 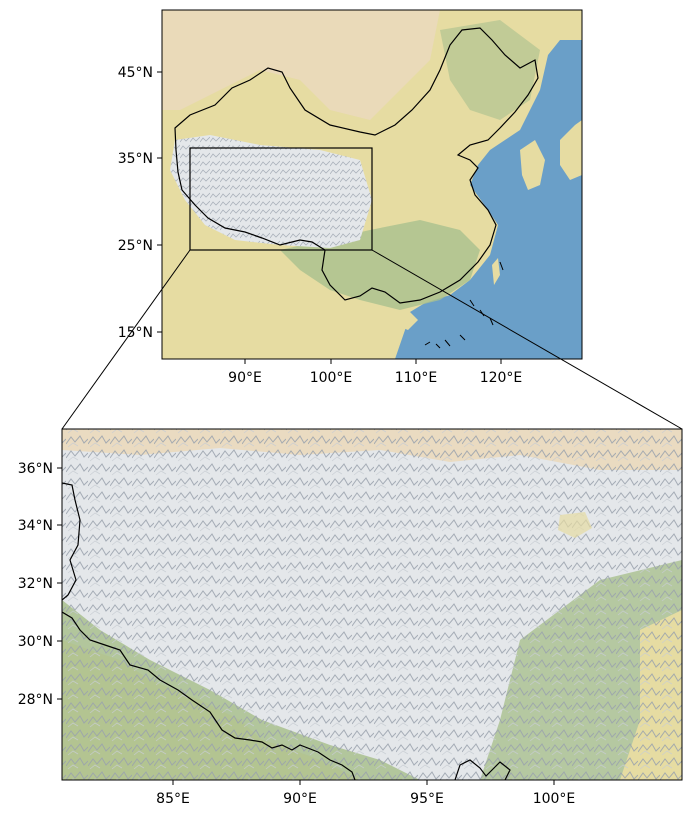 What do you see at coordinates (35, 584) in the screenshot?
I see `detail-lat-tick-label: 32°N` at bounding box center [35, 584].